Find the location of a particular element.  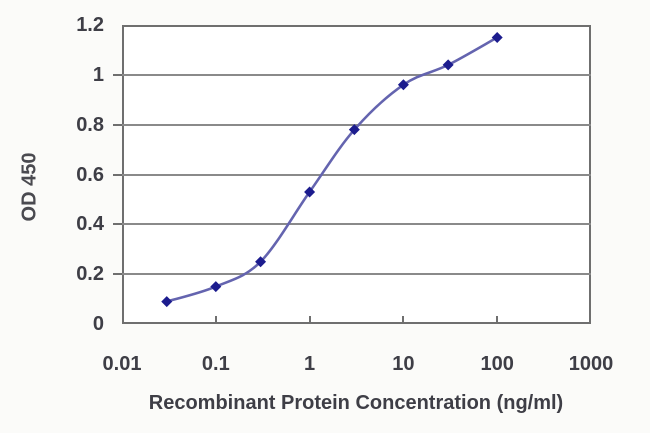

y-tick-label: 1 is located at coordinates (98, 74).